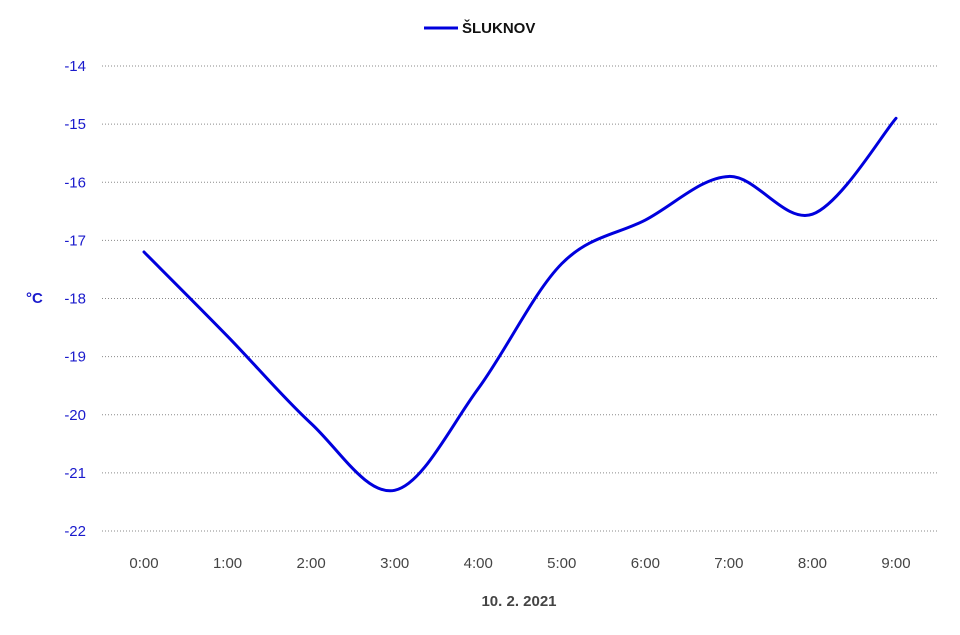 Image resolution: width=960 pixels, height=635 pixels. I want to click on y-tick-label: -17, so click(75, 240).